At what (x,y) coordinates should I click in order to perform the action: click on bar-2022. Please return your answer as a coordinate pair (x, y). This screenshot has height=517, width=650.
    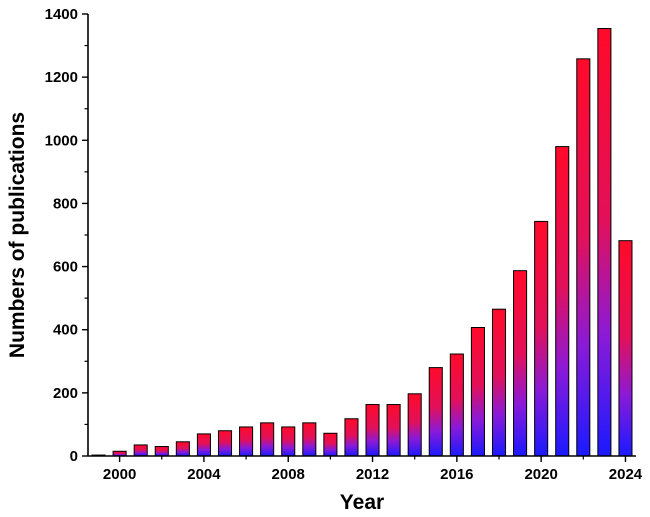
    Looking at the image, I should click on (583, 257).